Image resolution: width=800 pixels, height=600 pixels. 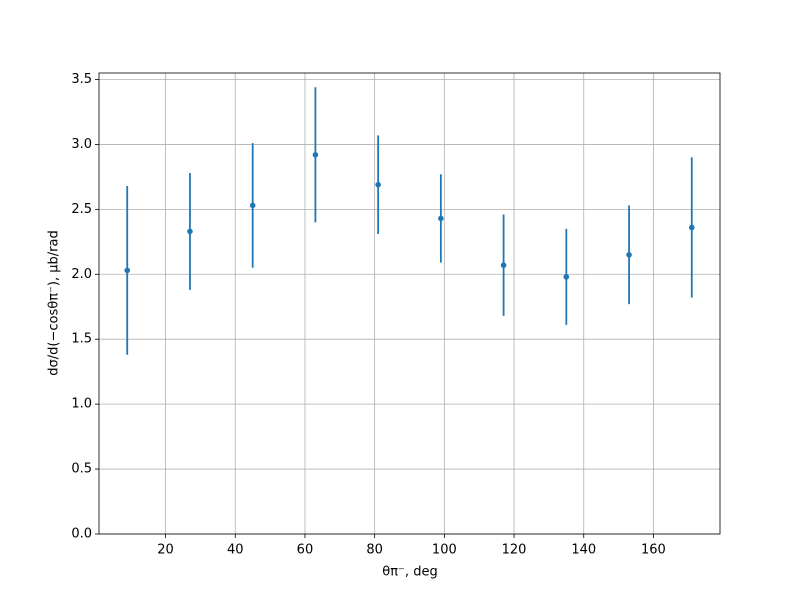 I want to click on x-tick-label: 140, so click(x=583, y=550).